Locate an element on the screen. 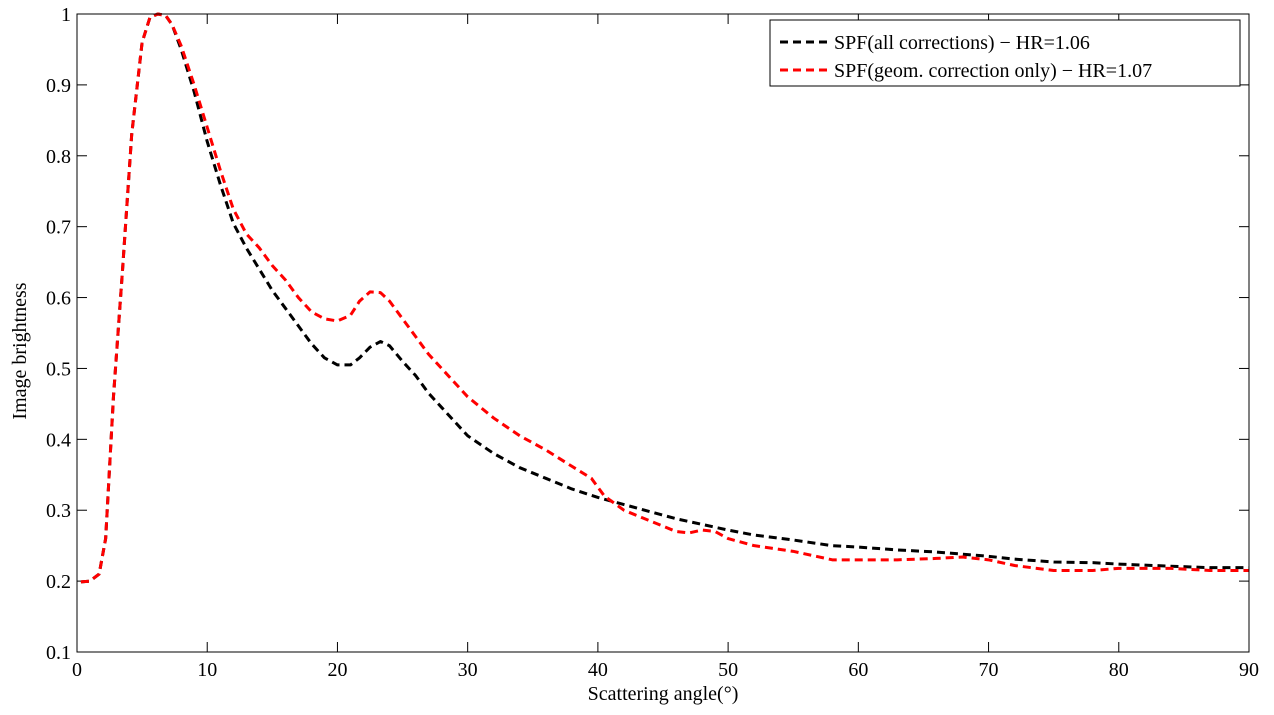 Image resolution: width=1274 pixels, height=715 pixels. x-tick-label: 70 is located at coordinates (989, 670).